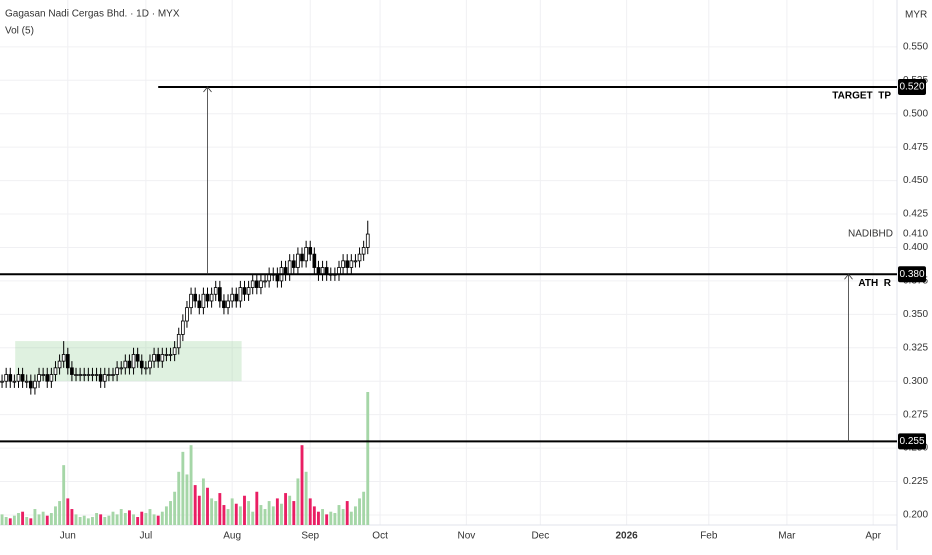 The width and height of the screenshot is (932, 555). What do you see at coordinates (915, 147) in the screenshot?
I see `y-tick-label: 0.475` at bounding box center [915, 147].